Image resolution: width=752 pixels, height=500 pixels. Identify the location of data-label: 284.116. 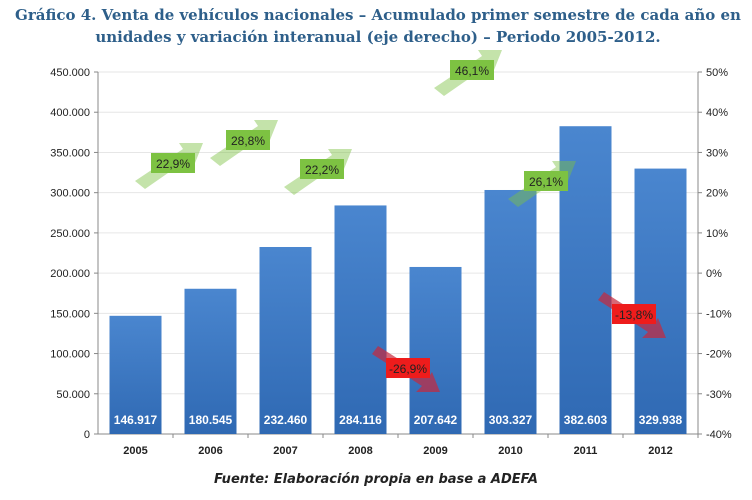
(360, 420).